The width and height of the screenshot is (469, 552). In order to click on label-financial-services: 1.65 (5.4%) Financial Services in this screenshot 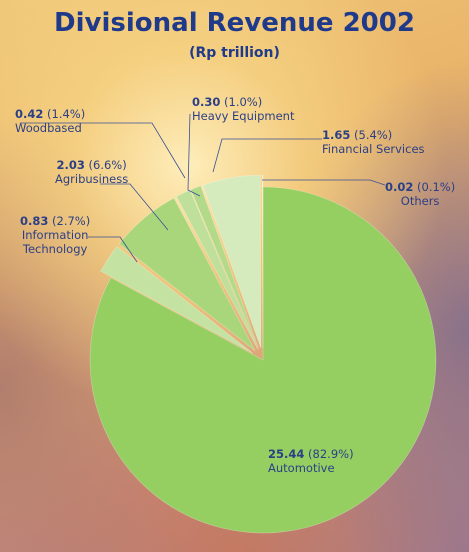, I will do `click(373, 142)`.